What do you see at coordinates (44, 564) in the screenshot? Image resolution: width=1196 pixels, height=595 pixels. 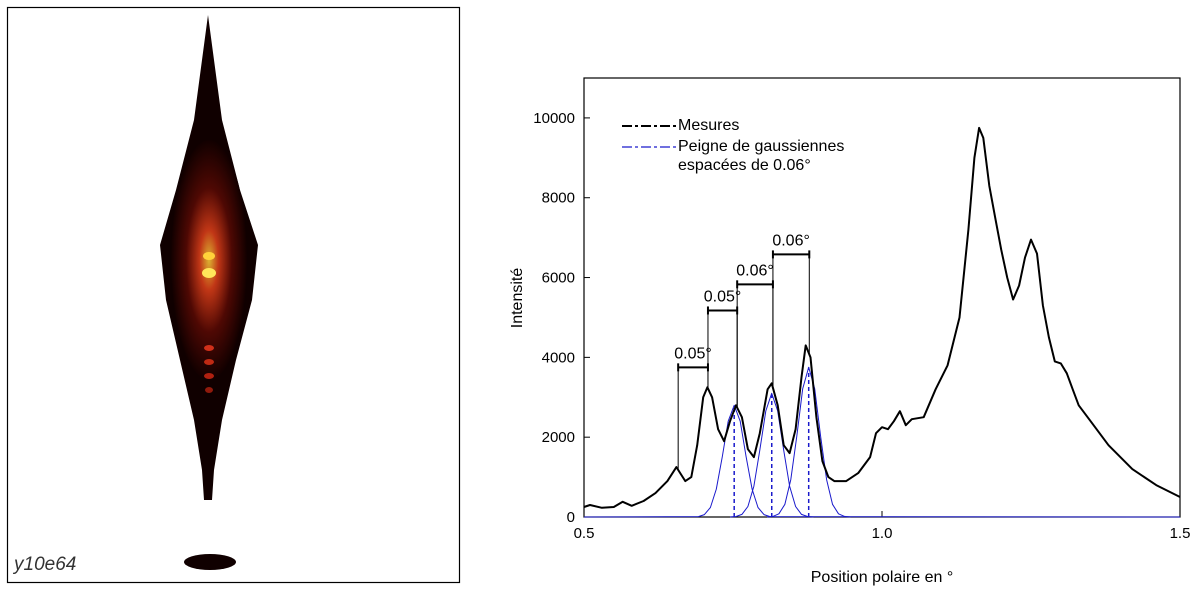 I see `image-label: y10e64` at bounding box center [44, 564].